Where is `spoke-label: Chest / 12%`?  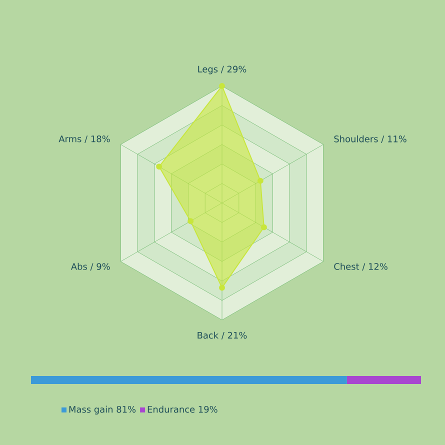 spoke-label: Chest / 12% is located at coordinates (361, 266).